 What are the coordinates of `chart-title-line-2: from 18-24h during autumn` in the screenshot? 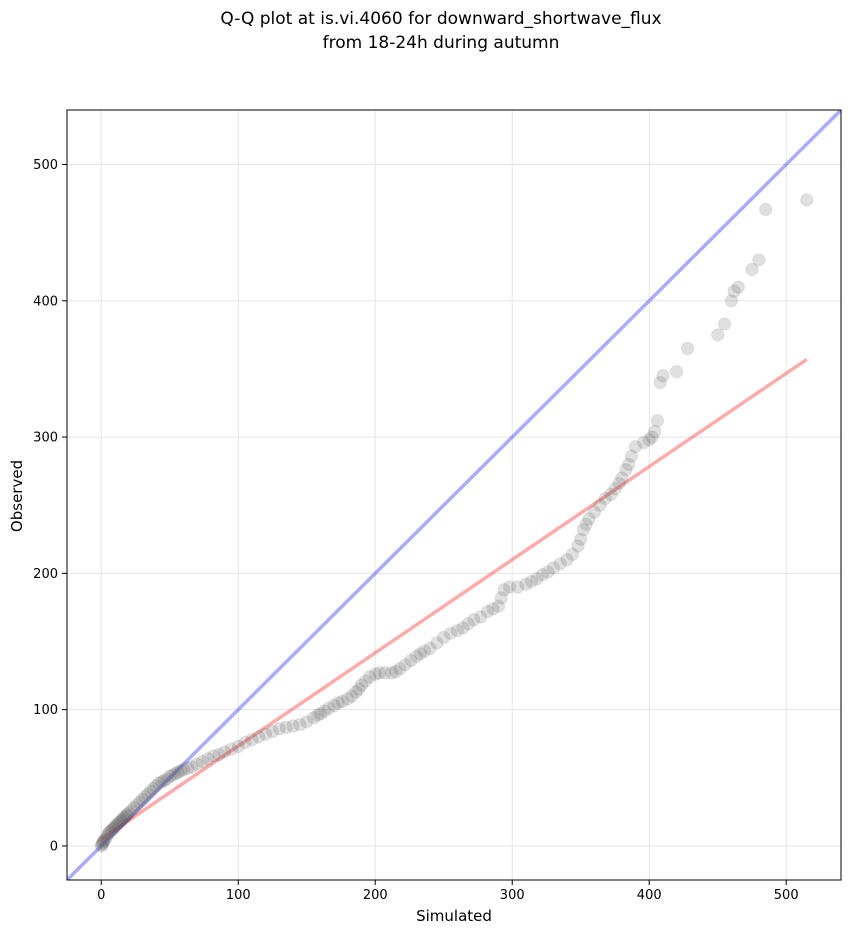 It's located at (441, 43).